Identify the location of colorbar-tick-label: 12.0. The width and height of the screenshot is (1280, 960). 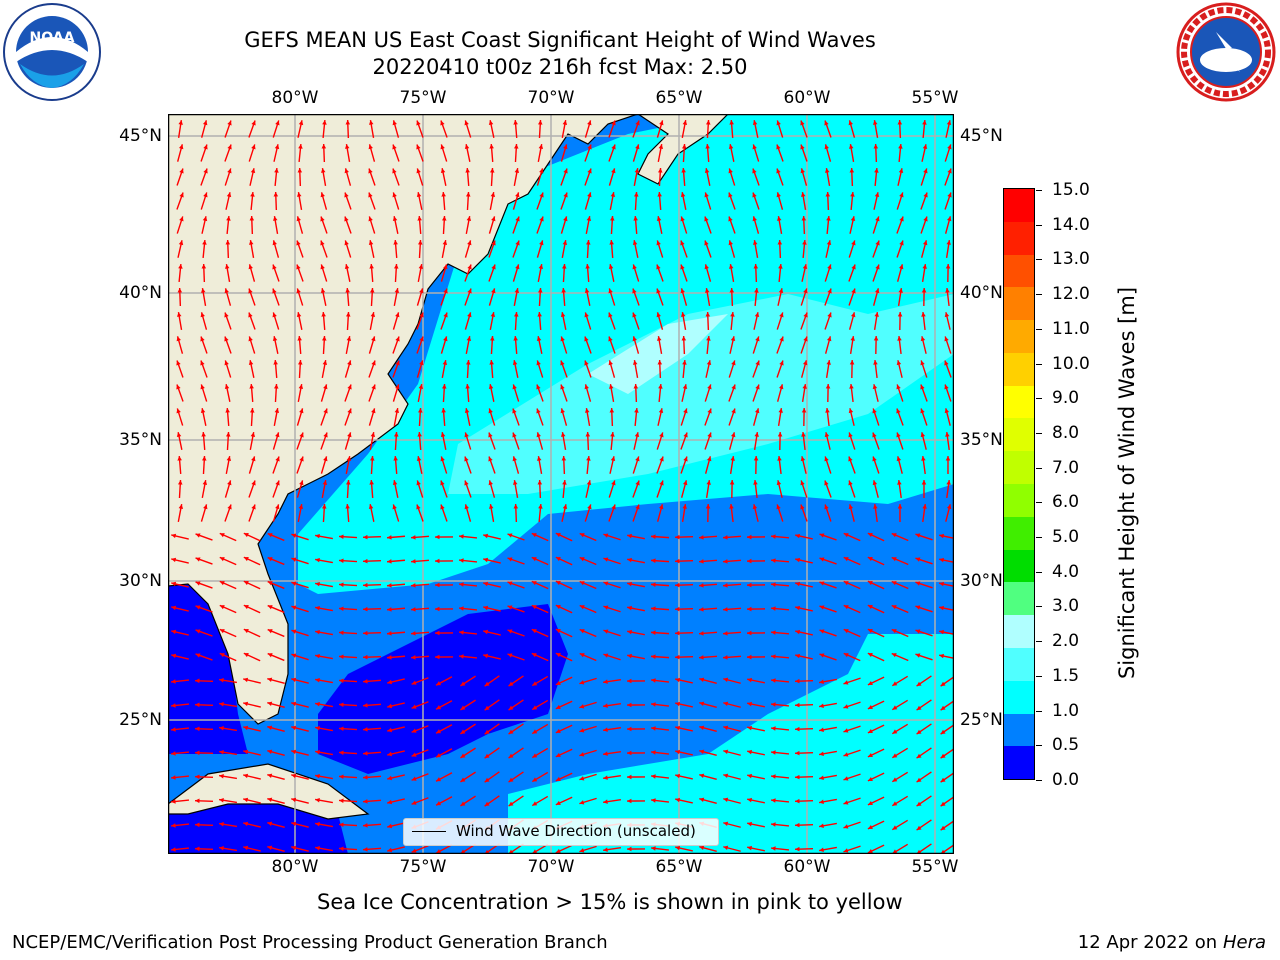
(1071, 294).